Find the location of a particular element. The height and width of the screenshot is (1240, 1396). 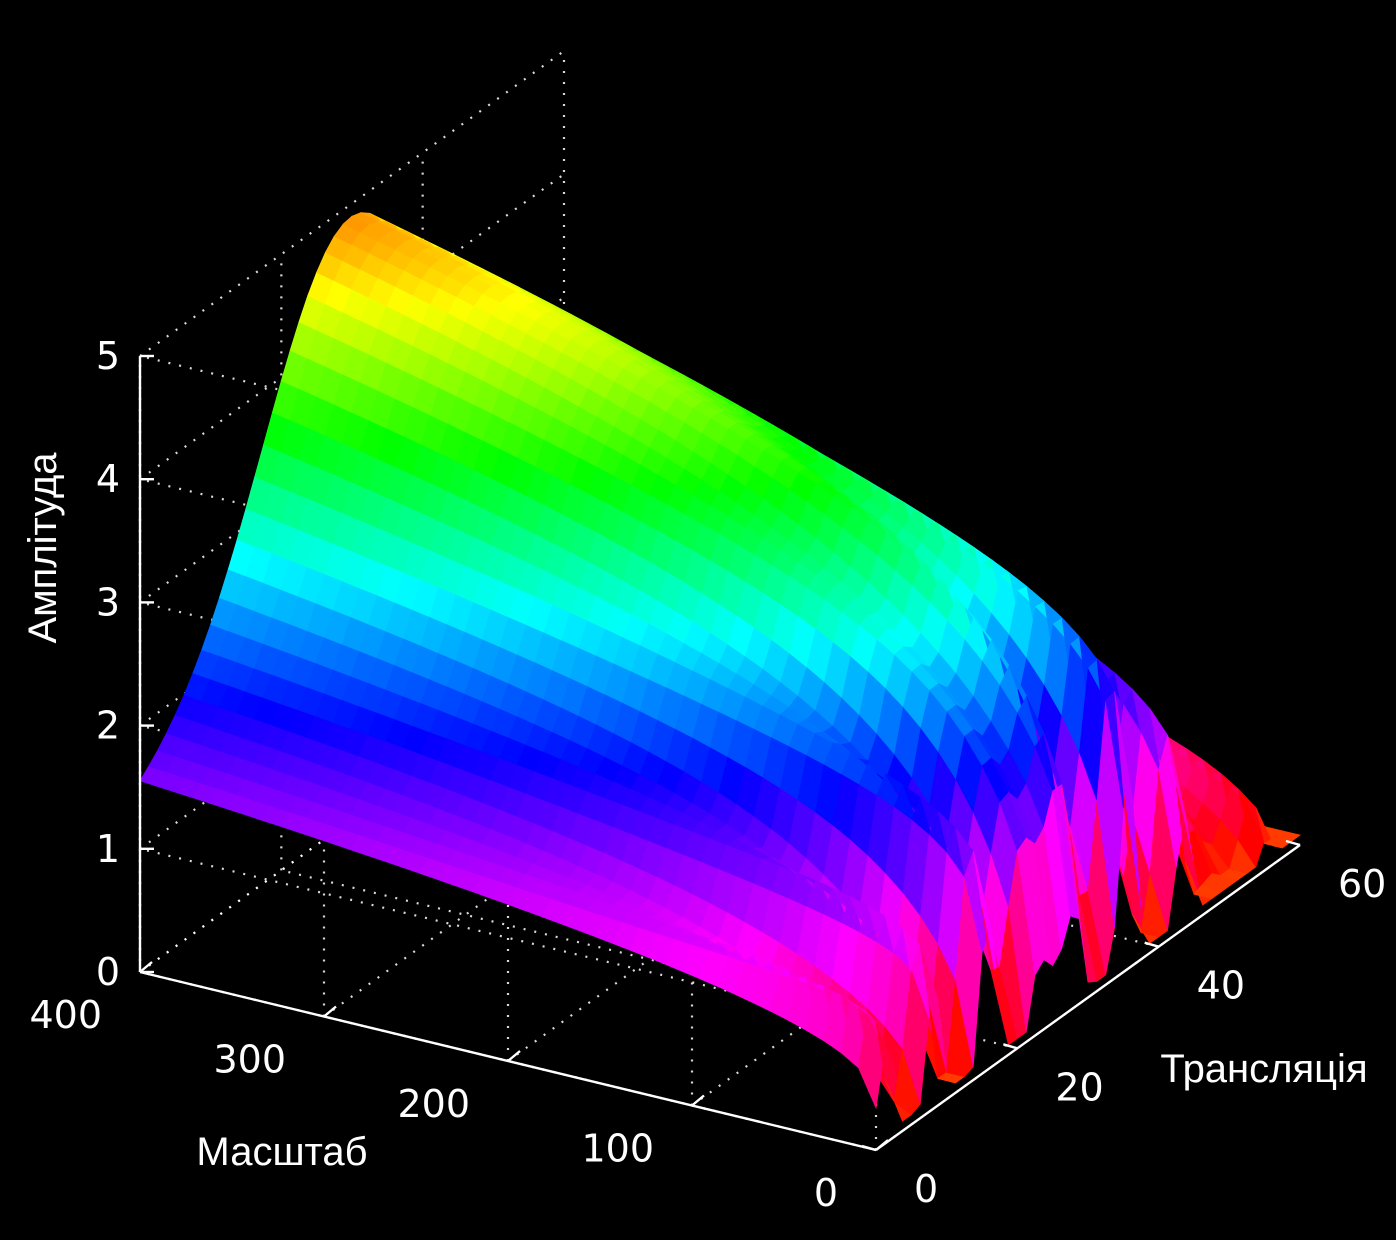

y-tick-label: 0 is located at coordinates (826, 1193).